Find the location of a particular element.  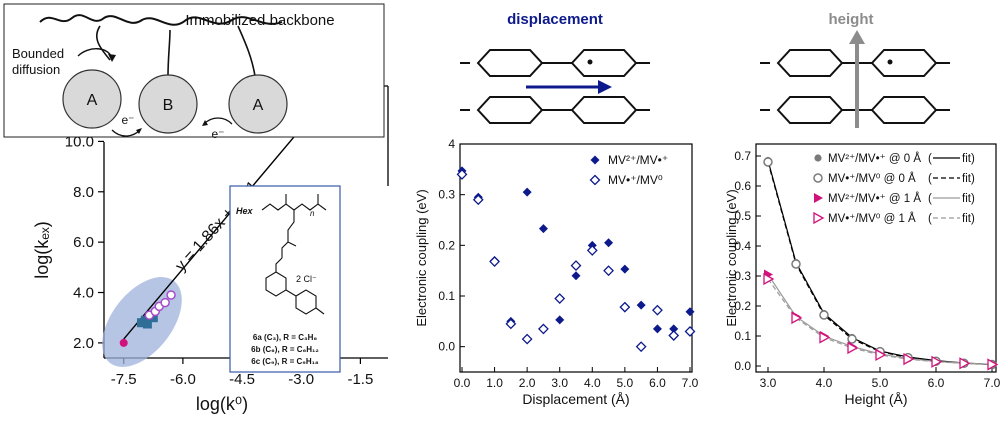

panel-c-fit-lines is located at coordinates (880, 263).